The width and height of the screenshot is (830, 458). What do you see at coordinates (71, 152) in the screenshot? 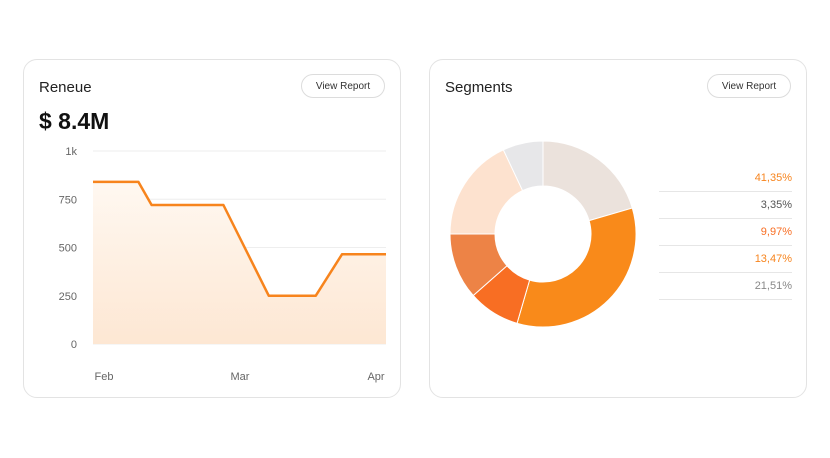
I see `y-tick-label: 1k` at bounding box center [71, 152].